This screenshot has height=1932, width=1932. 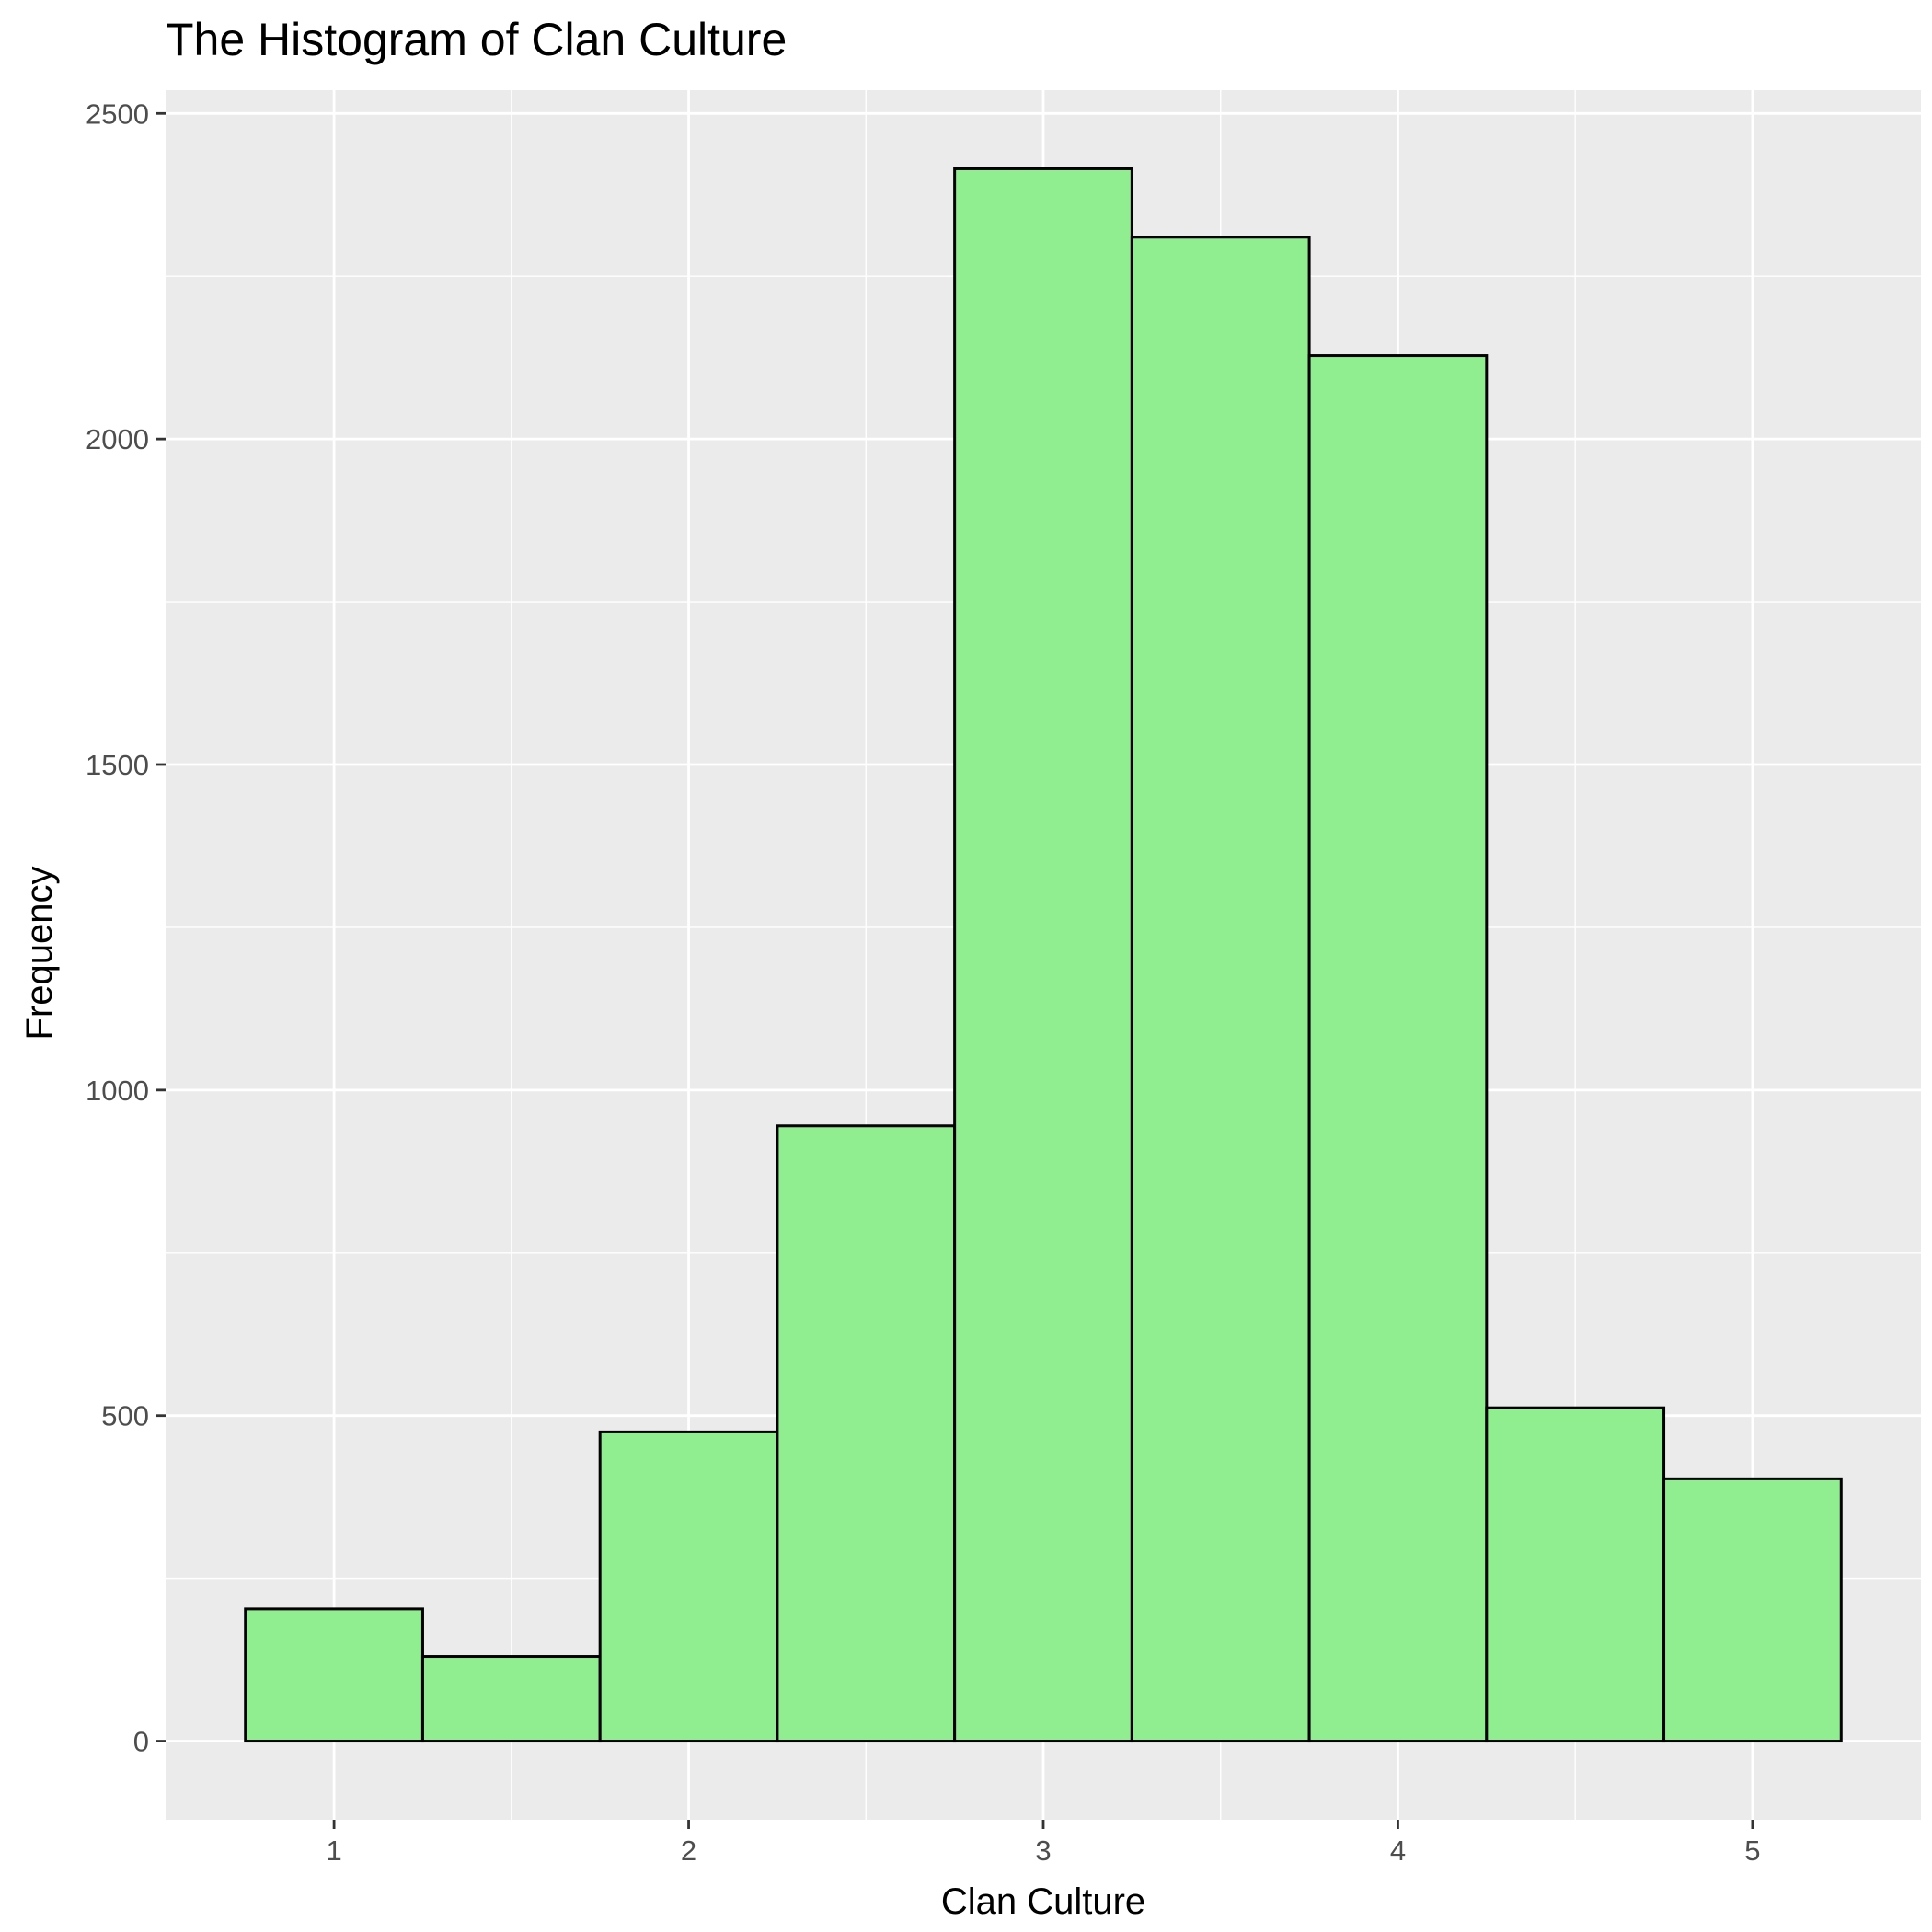 I want to click on y-tick-label: 500, so click(x=125, y=1416).